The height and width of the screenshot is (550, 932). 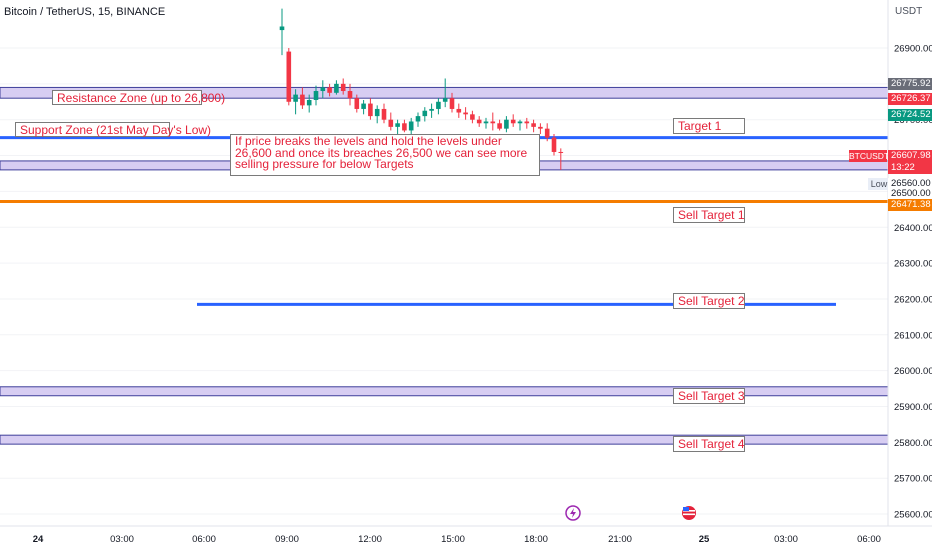 What do you see at coordinates (913, 407) in the screenshot?
I see `y-tick-label: 25900.00` at bounding box center [913, 407].